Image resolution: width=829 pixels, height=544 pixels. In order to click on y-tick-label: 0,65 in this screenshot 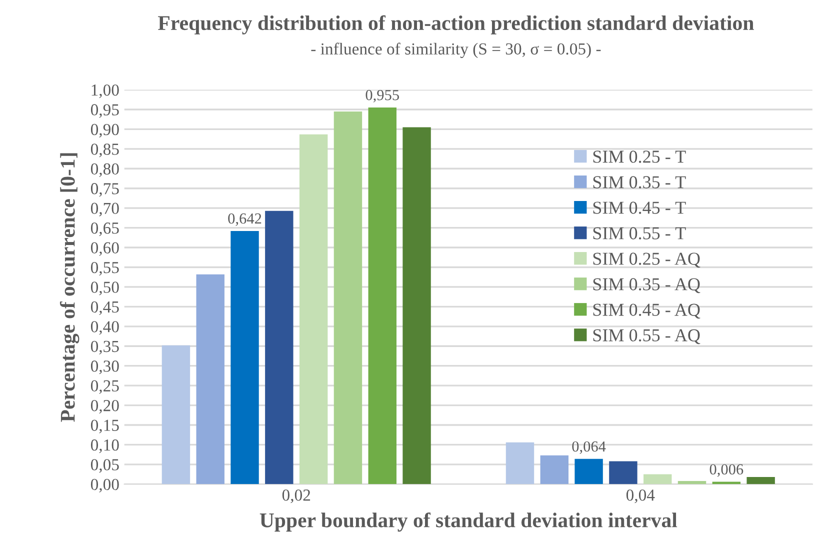, I will do `click(104, 229)`.